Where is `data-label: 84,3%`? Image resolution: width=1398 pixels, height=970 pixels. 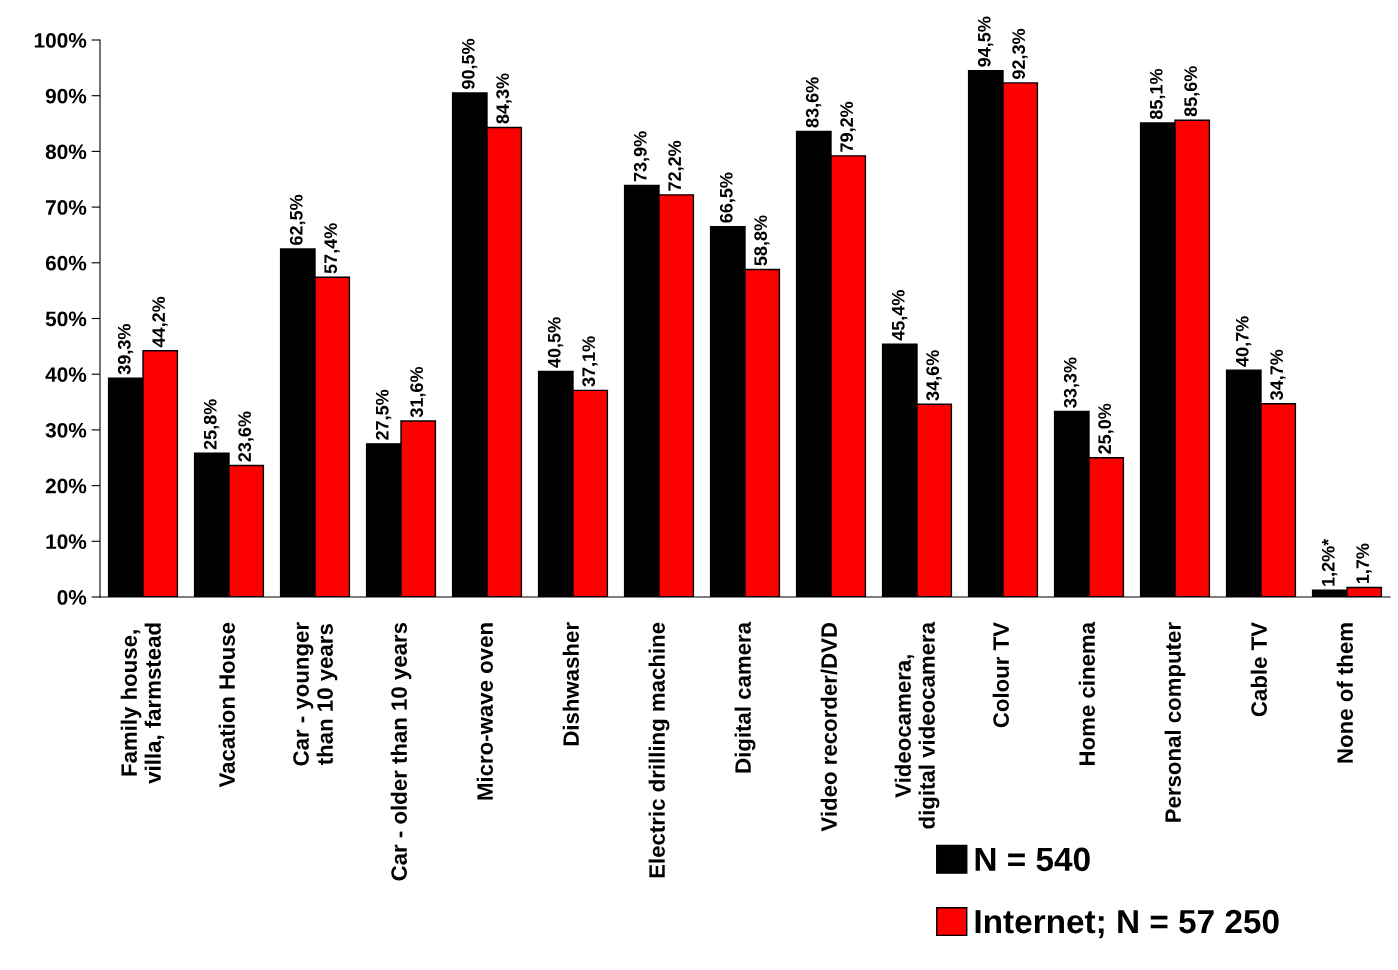
data-label: 84,3% is located at coordinates (504, 98).